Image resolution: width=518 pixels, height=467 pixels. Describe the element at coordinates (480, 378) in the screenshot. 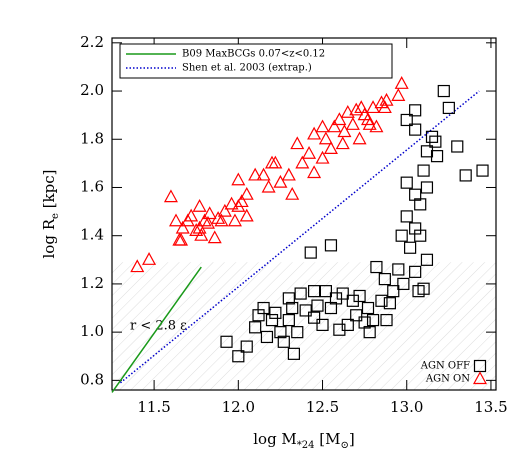

I see `legend-marker` at that location.